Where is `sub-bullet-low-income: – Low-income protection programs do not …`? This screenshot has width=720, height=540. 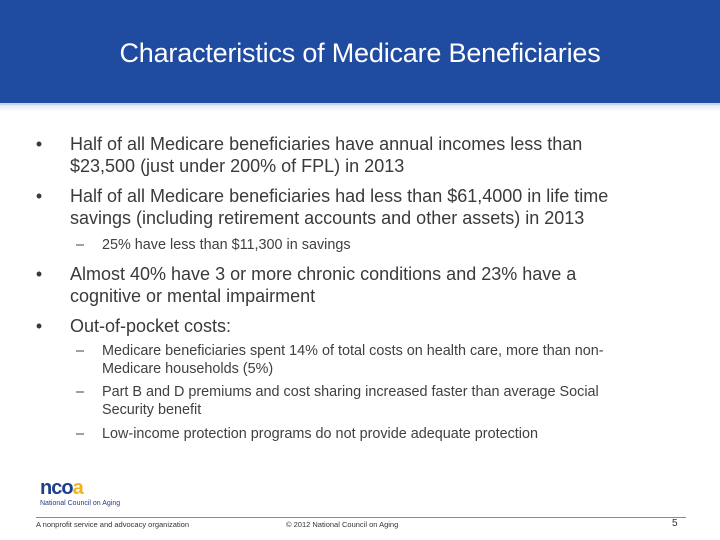
sub-bullet-low-income: – Low-income protection programs do not … is located at coordinates (379, 434).